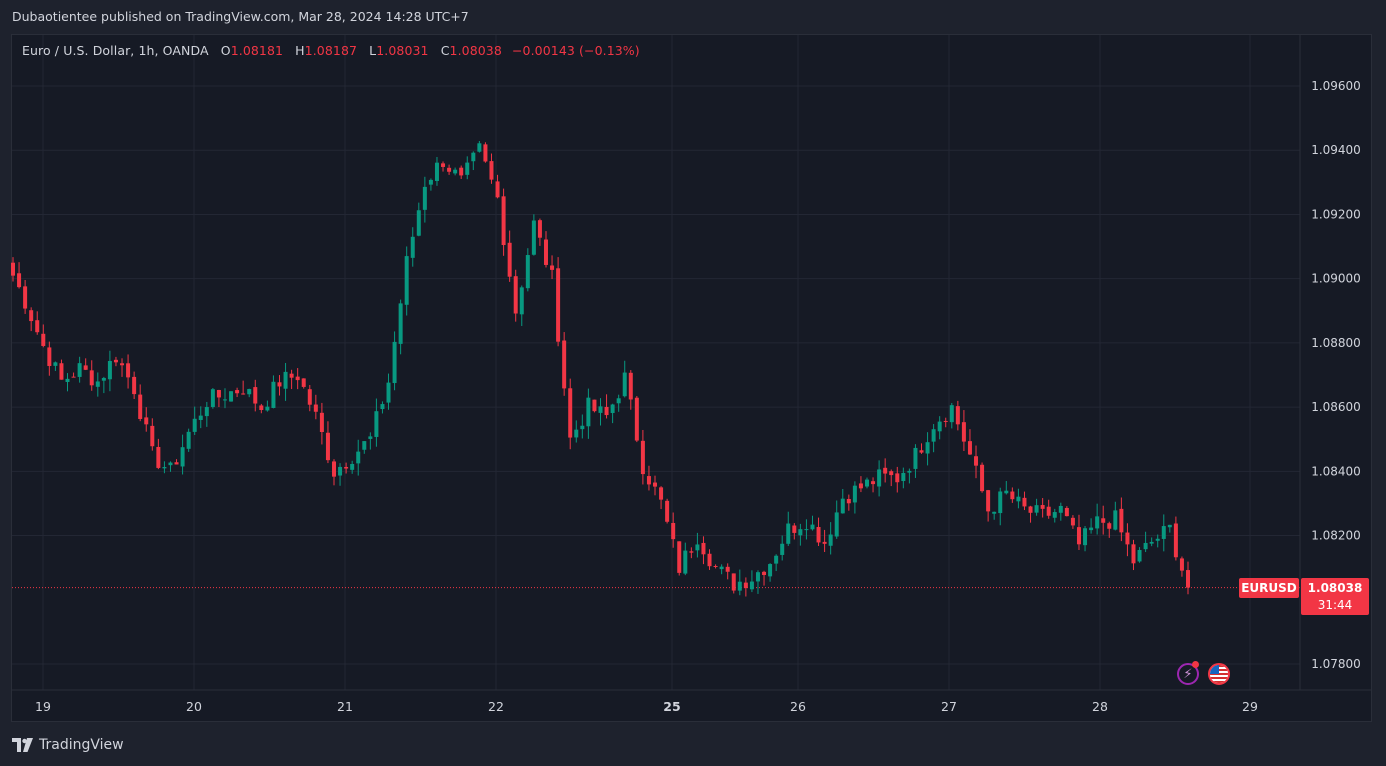 This screenshot has width=1386, height=766. I want to click on instrument-title: Euro / U.S. Dollar, 1h, OANDA, so click(115, 50).